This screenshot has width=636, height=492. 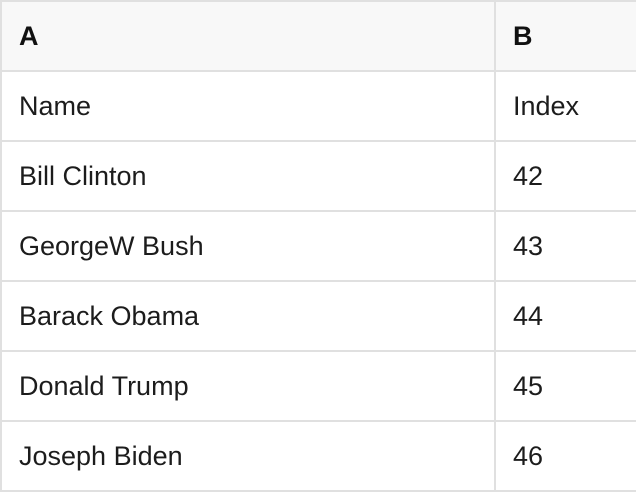 I want to click on cell-a4: Barack Obama, so click(x=249, y=317).